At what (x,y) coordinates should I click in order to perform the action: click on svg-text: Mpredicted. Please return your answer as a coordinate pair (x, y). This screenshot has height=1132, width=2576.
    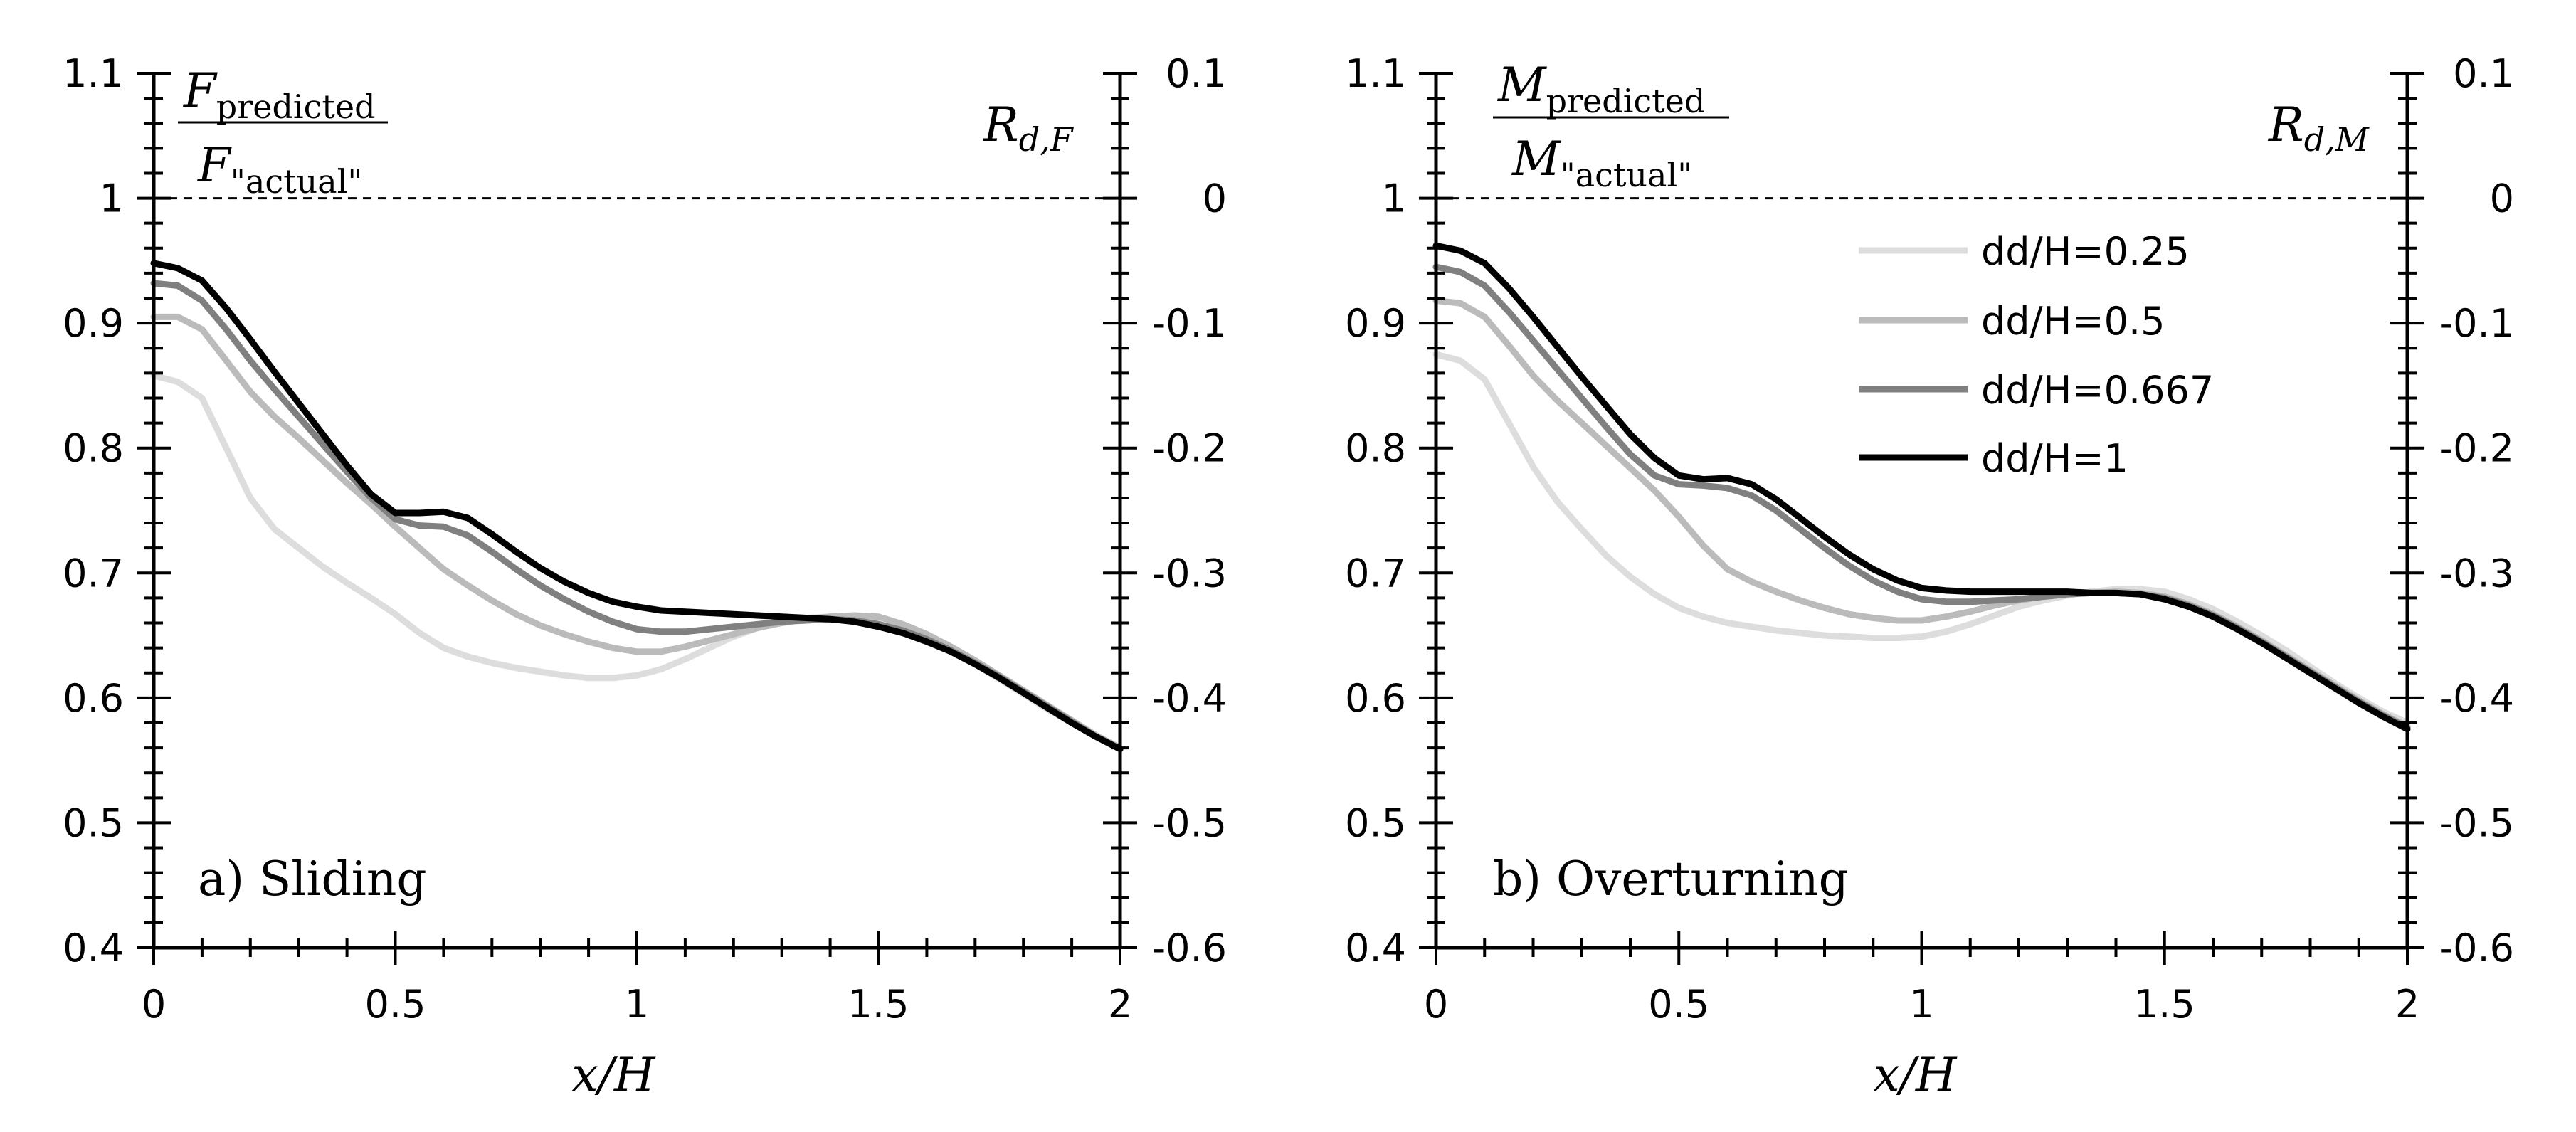
    Looking at the image, I should click on (1601, 89).